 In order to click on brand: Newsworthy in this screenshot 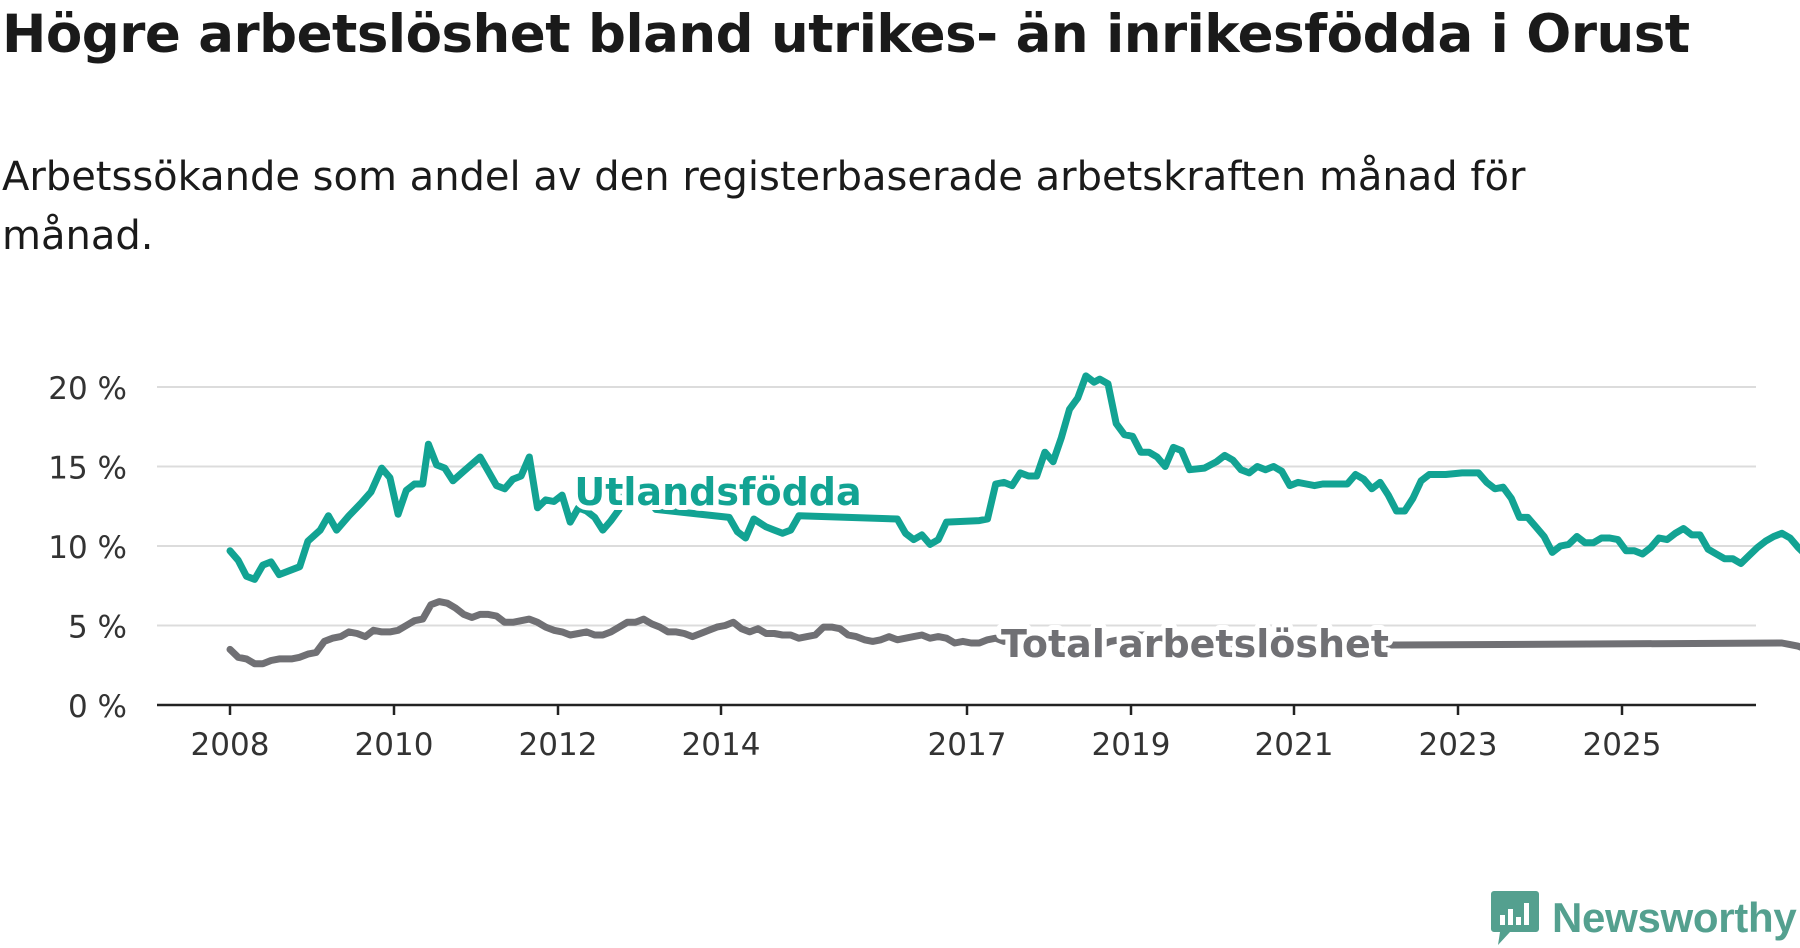, I will do `click(1643, 918)`.